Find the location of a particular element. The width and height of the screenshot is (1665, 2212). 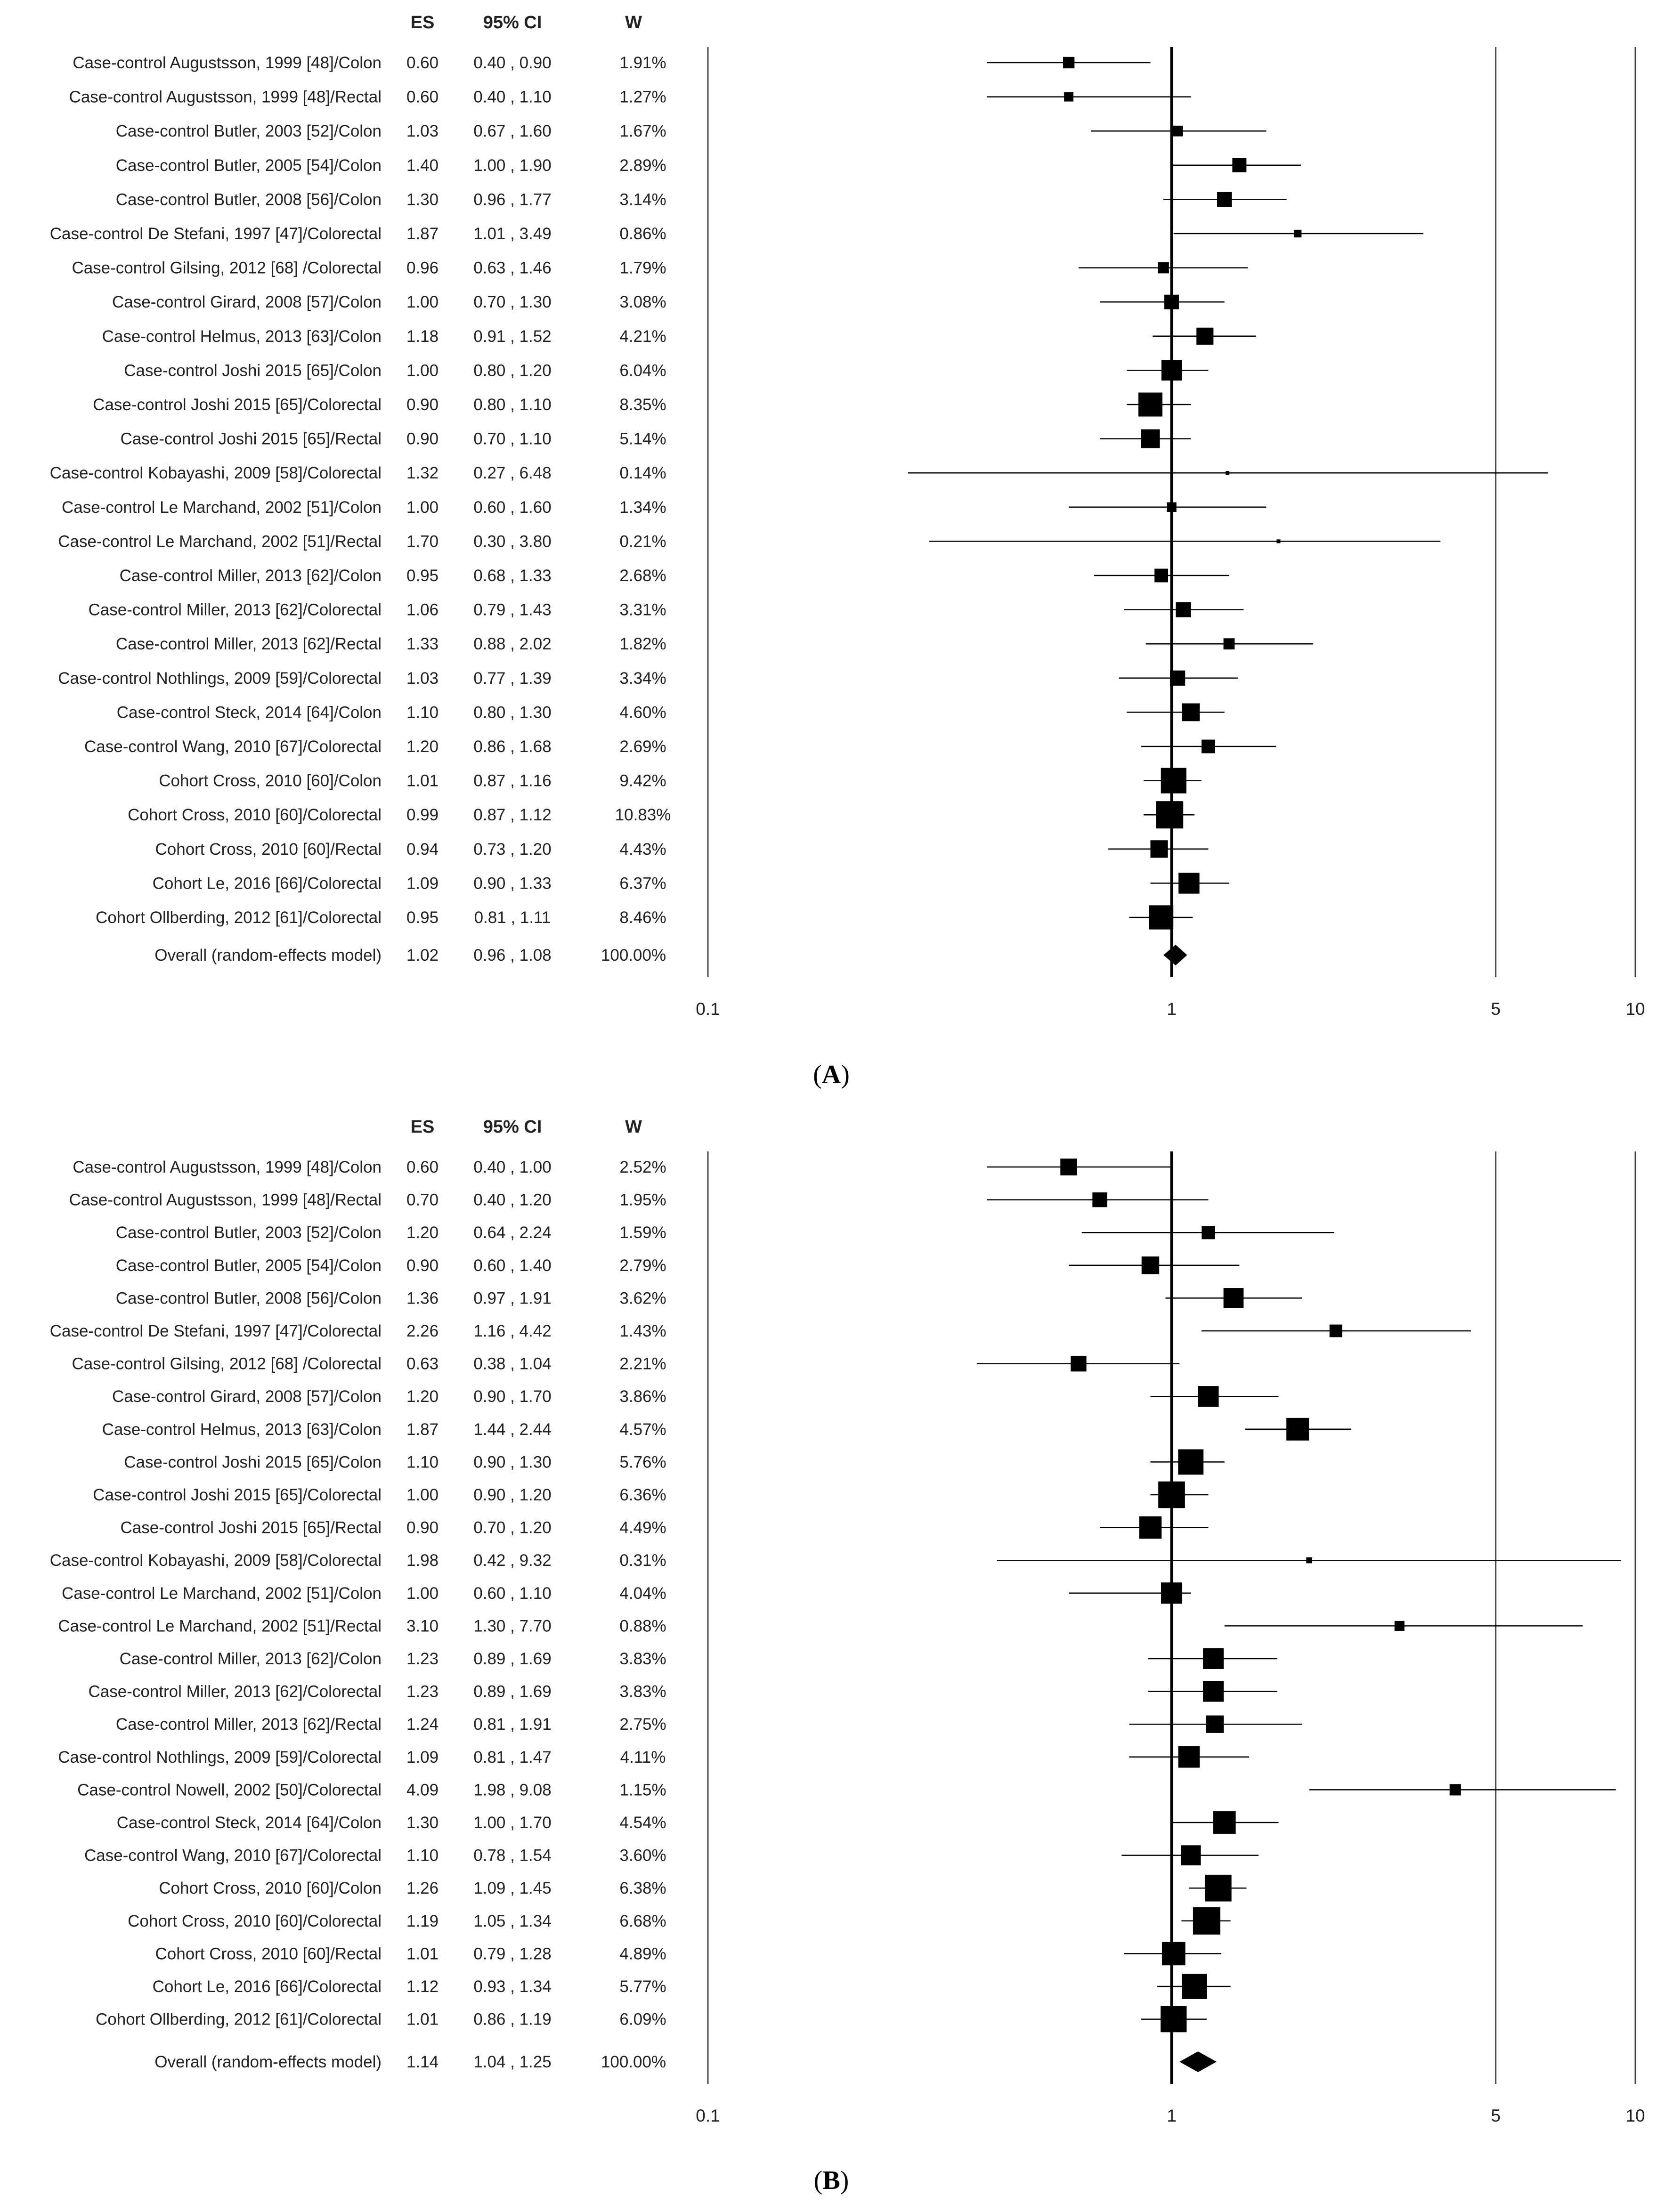

panel-a-study-ci: 0.87 , 1.12 is located at coordinates (512, 815).